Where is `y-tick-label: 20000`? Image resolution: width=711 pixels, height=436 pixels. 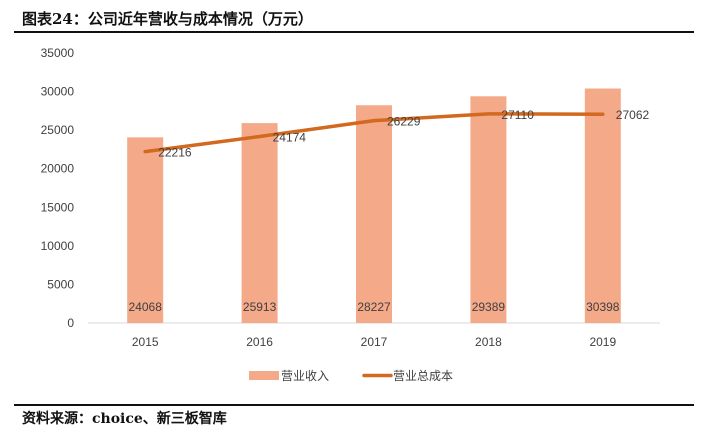
y-tick-label: 20000 is located at coordinates (58, 169).